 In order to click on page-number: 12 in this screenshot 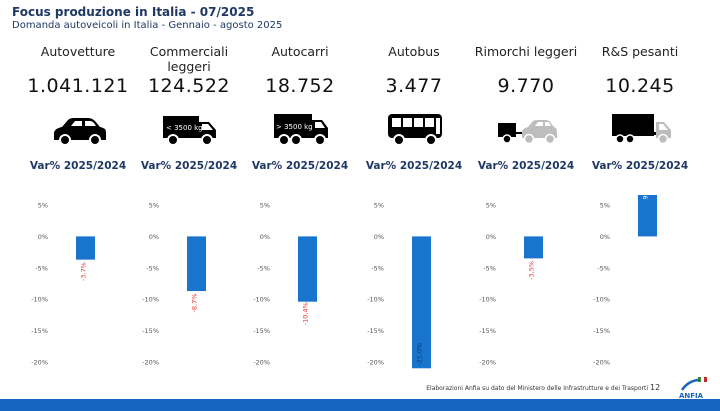, I will do `click(655, 387)`.